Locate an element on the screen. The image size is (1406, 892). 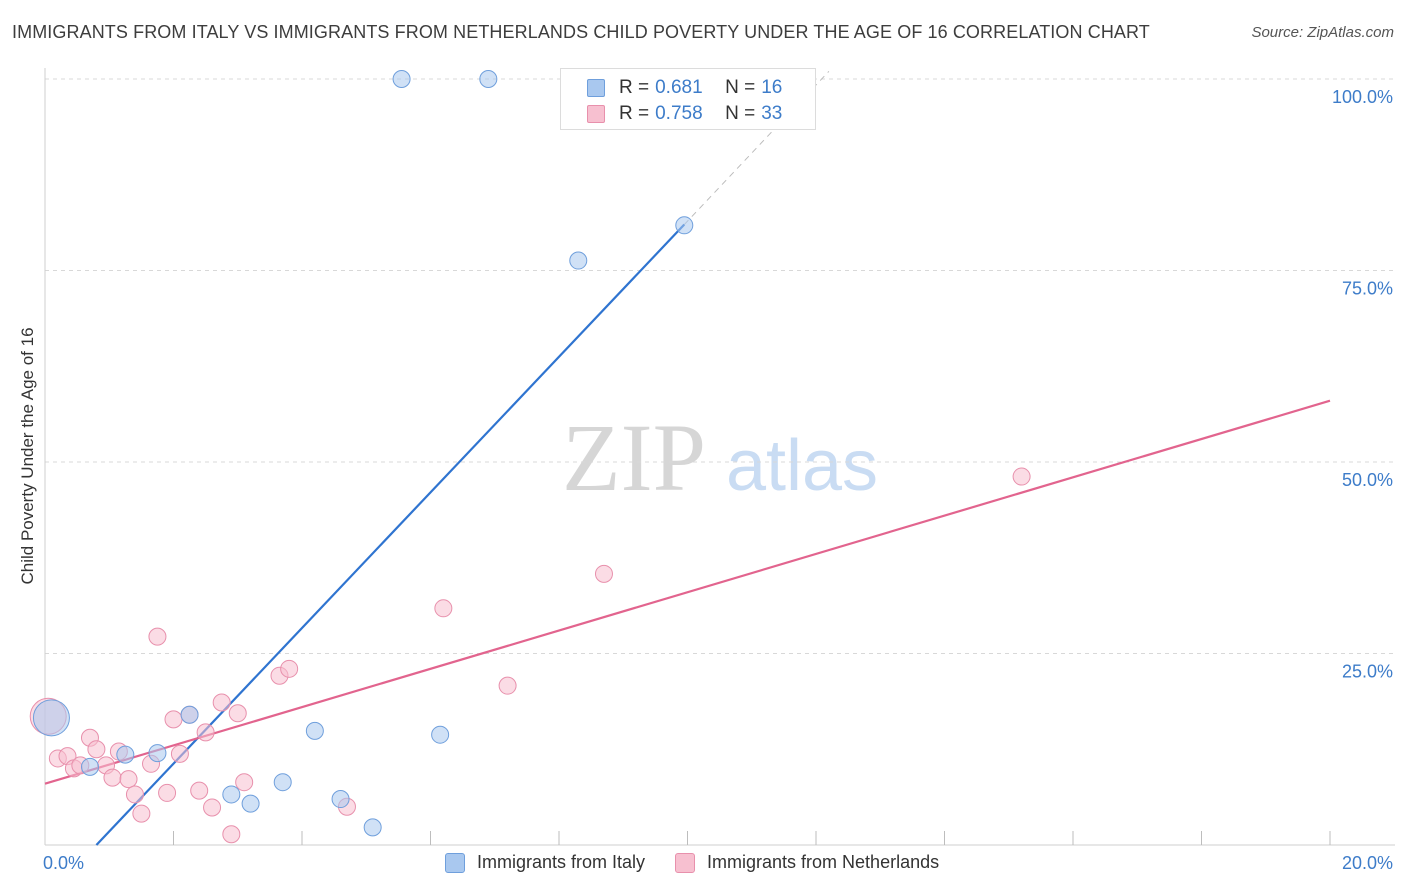
watermark: ZIP atlas is located at coordinates (720, 457).